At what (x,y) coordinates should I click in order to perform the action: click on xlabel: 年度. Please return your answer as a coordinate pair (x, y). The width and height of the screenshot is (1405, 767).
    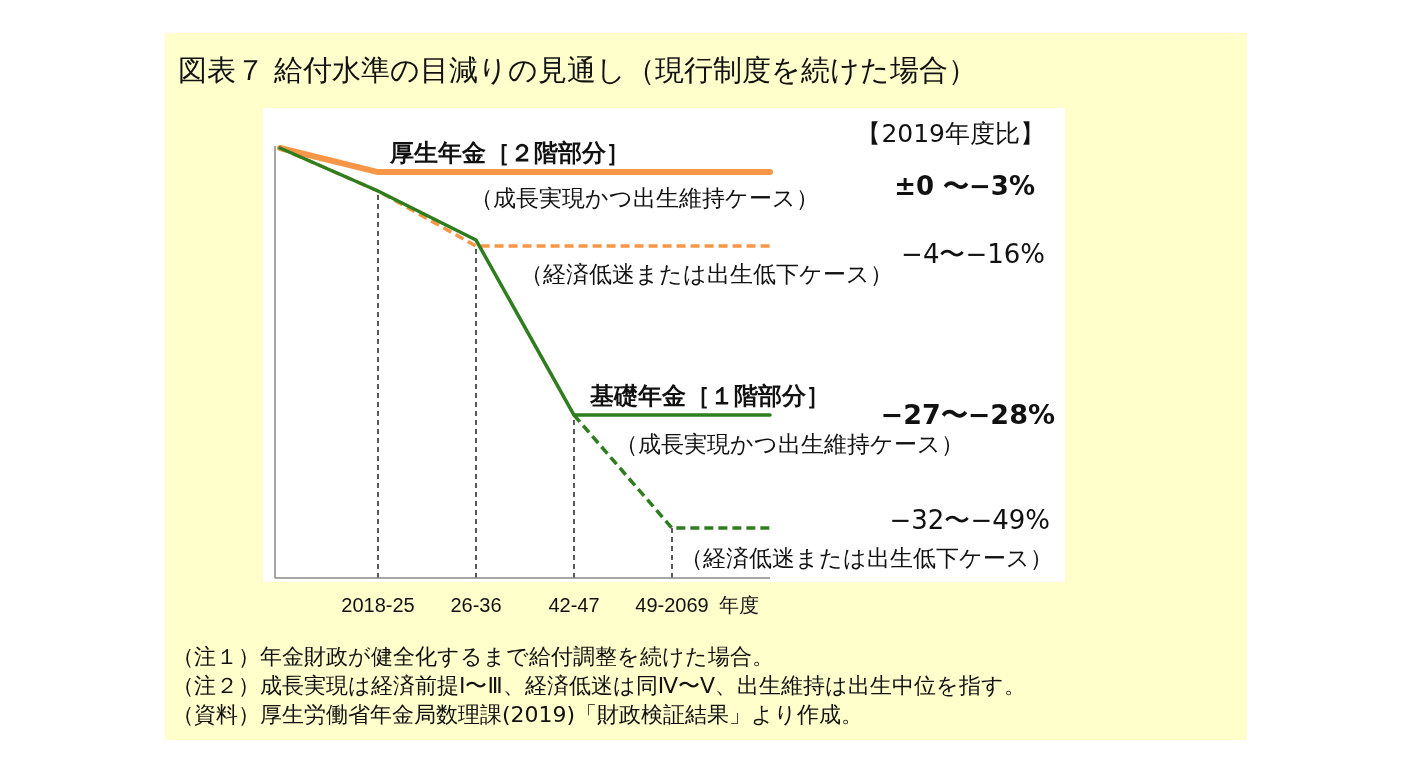
    Looking at the image, I should click on (738, 605).